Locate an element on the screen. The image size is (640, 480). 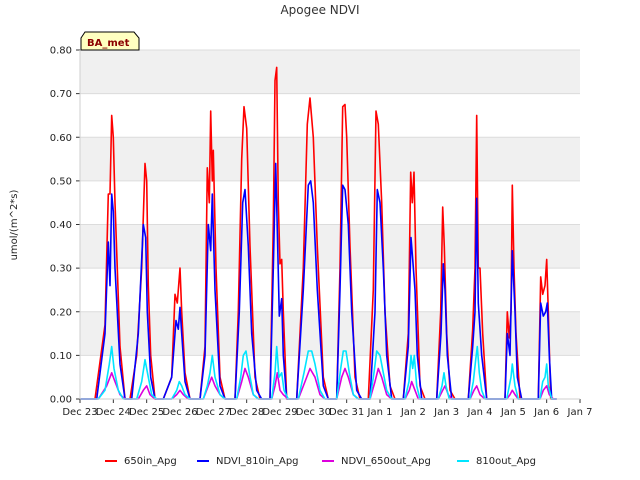
y-tick-label: 0.10 is located at coordinates (61, 356).